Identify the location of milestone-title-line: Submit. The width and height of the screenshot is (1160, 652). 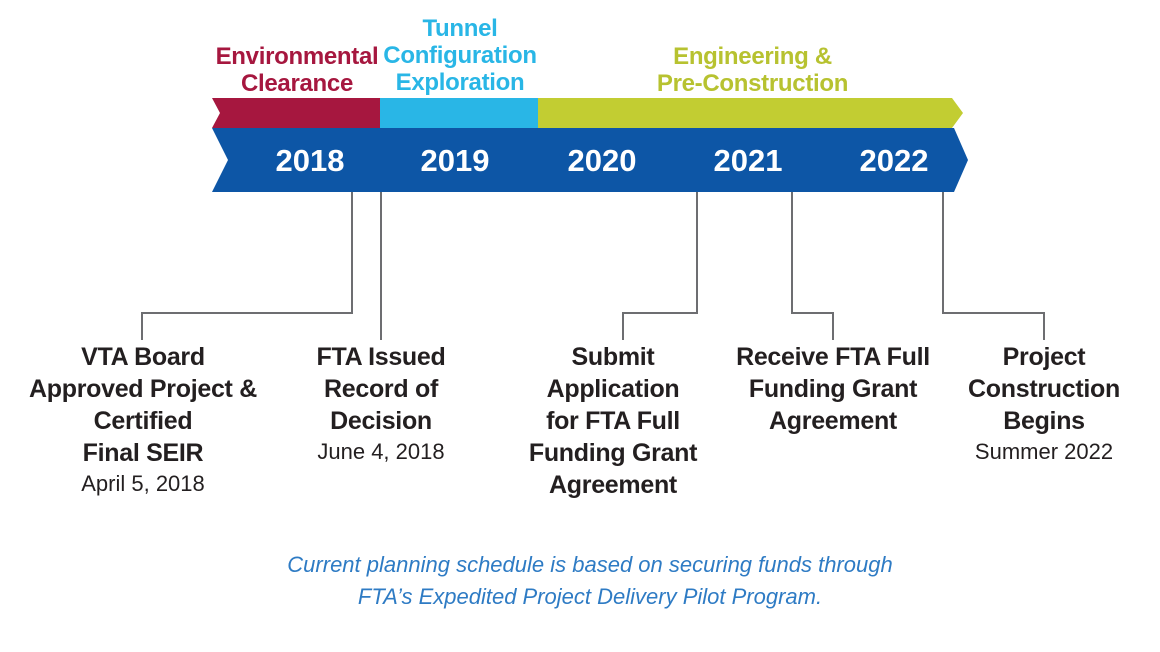
(613, 357).